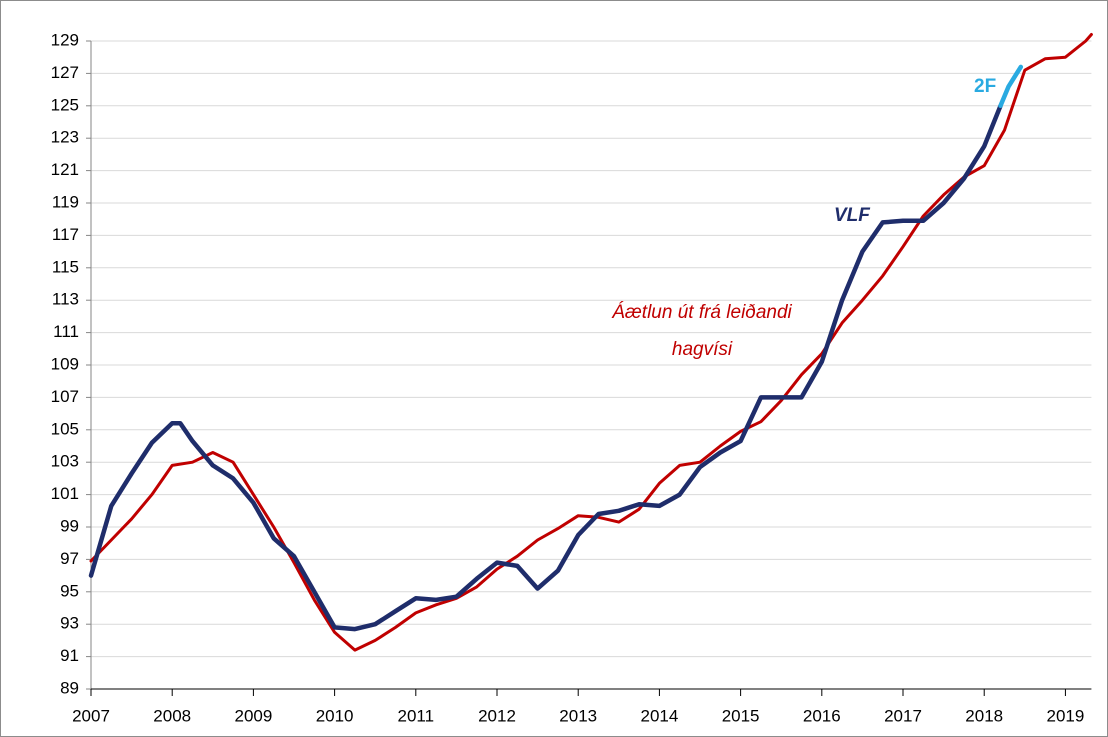 This screenshot has width=1108, height=737. What do you see at coordinates (65, 201) in the screenshot?
I see `y-tick-label: 119` at bounding box center [65, 201].